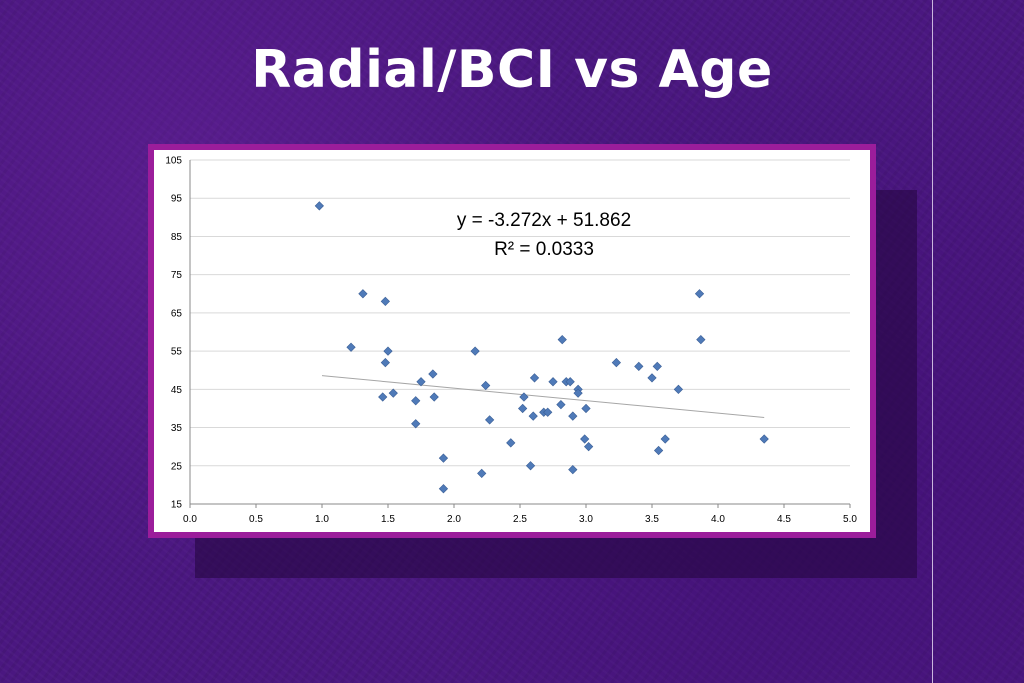 The height and width of the screenshot is (683, 1024). Describe the element at coordinates (177, 352) in the screenshot. I see `y-tick-label: 55` at that location.